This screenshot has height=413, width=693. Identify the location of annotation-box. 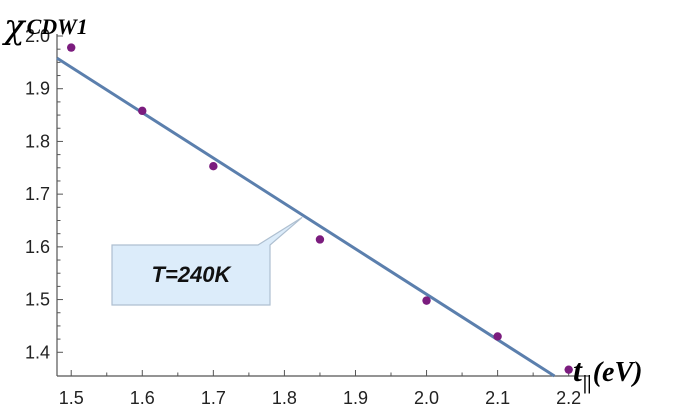
(207, 261).